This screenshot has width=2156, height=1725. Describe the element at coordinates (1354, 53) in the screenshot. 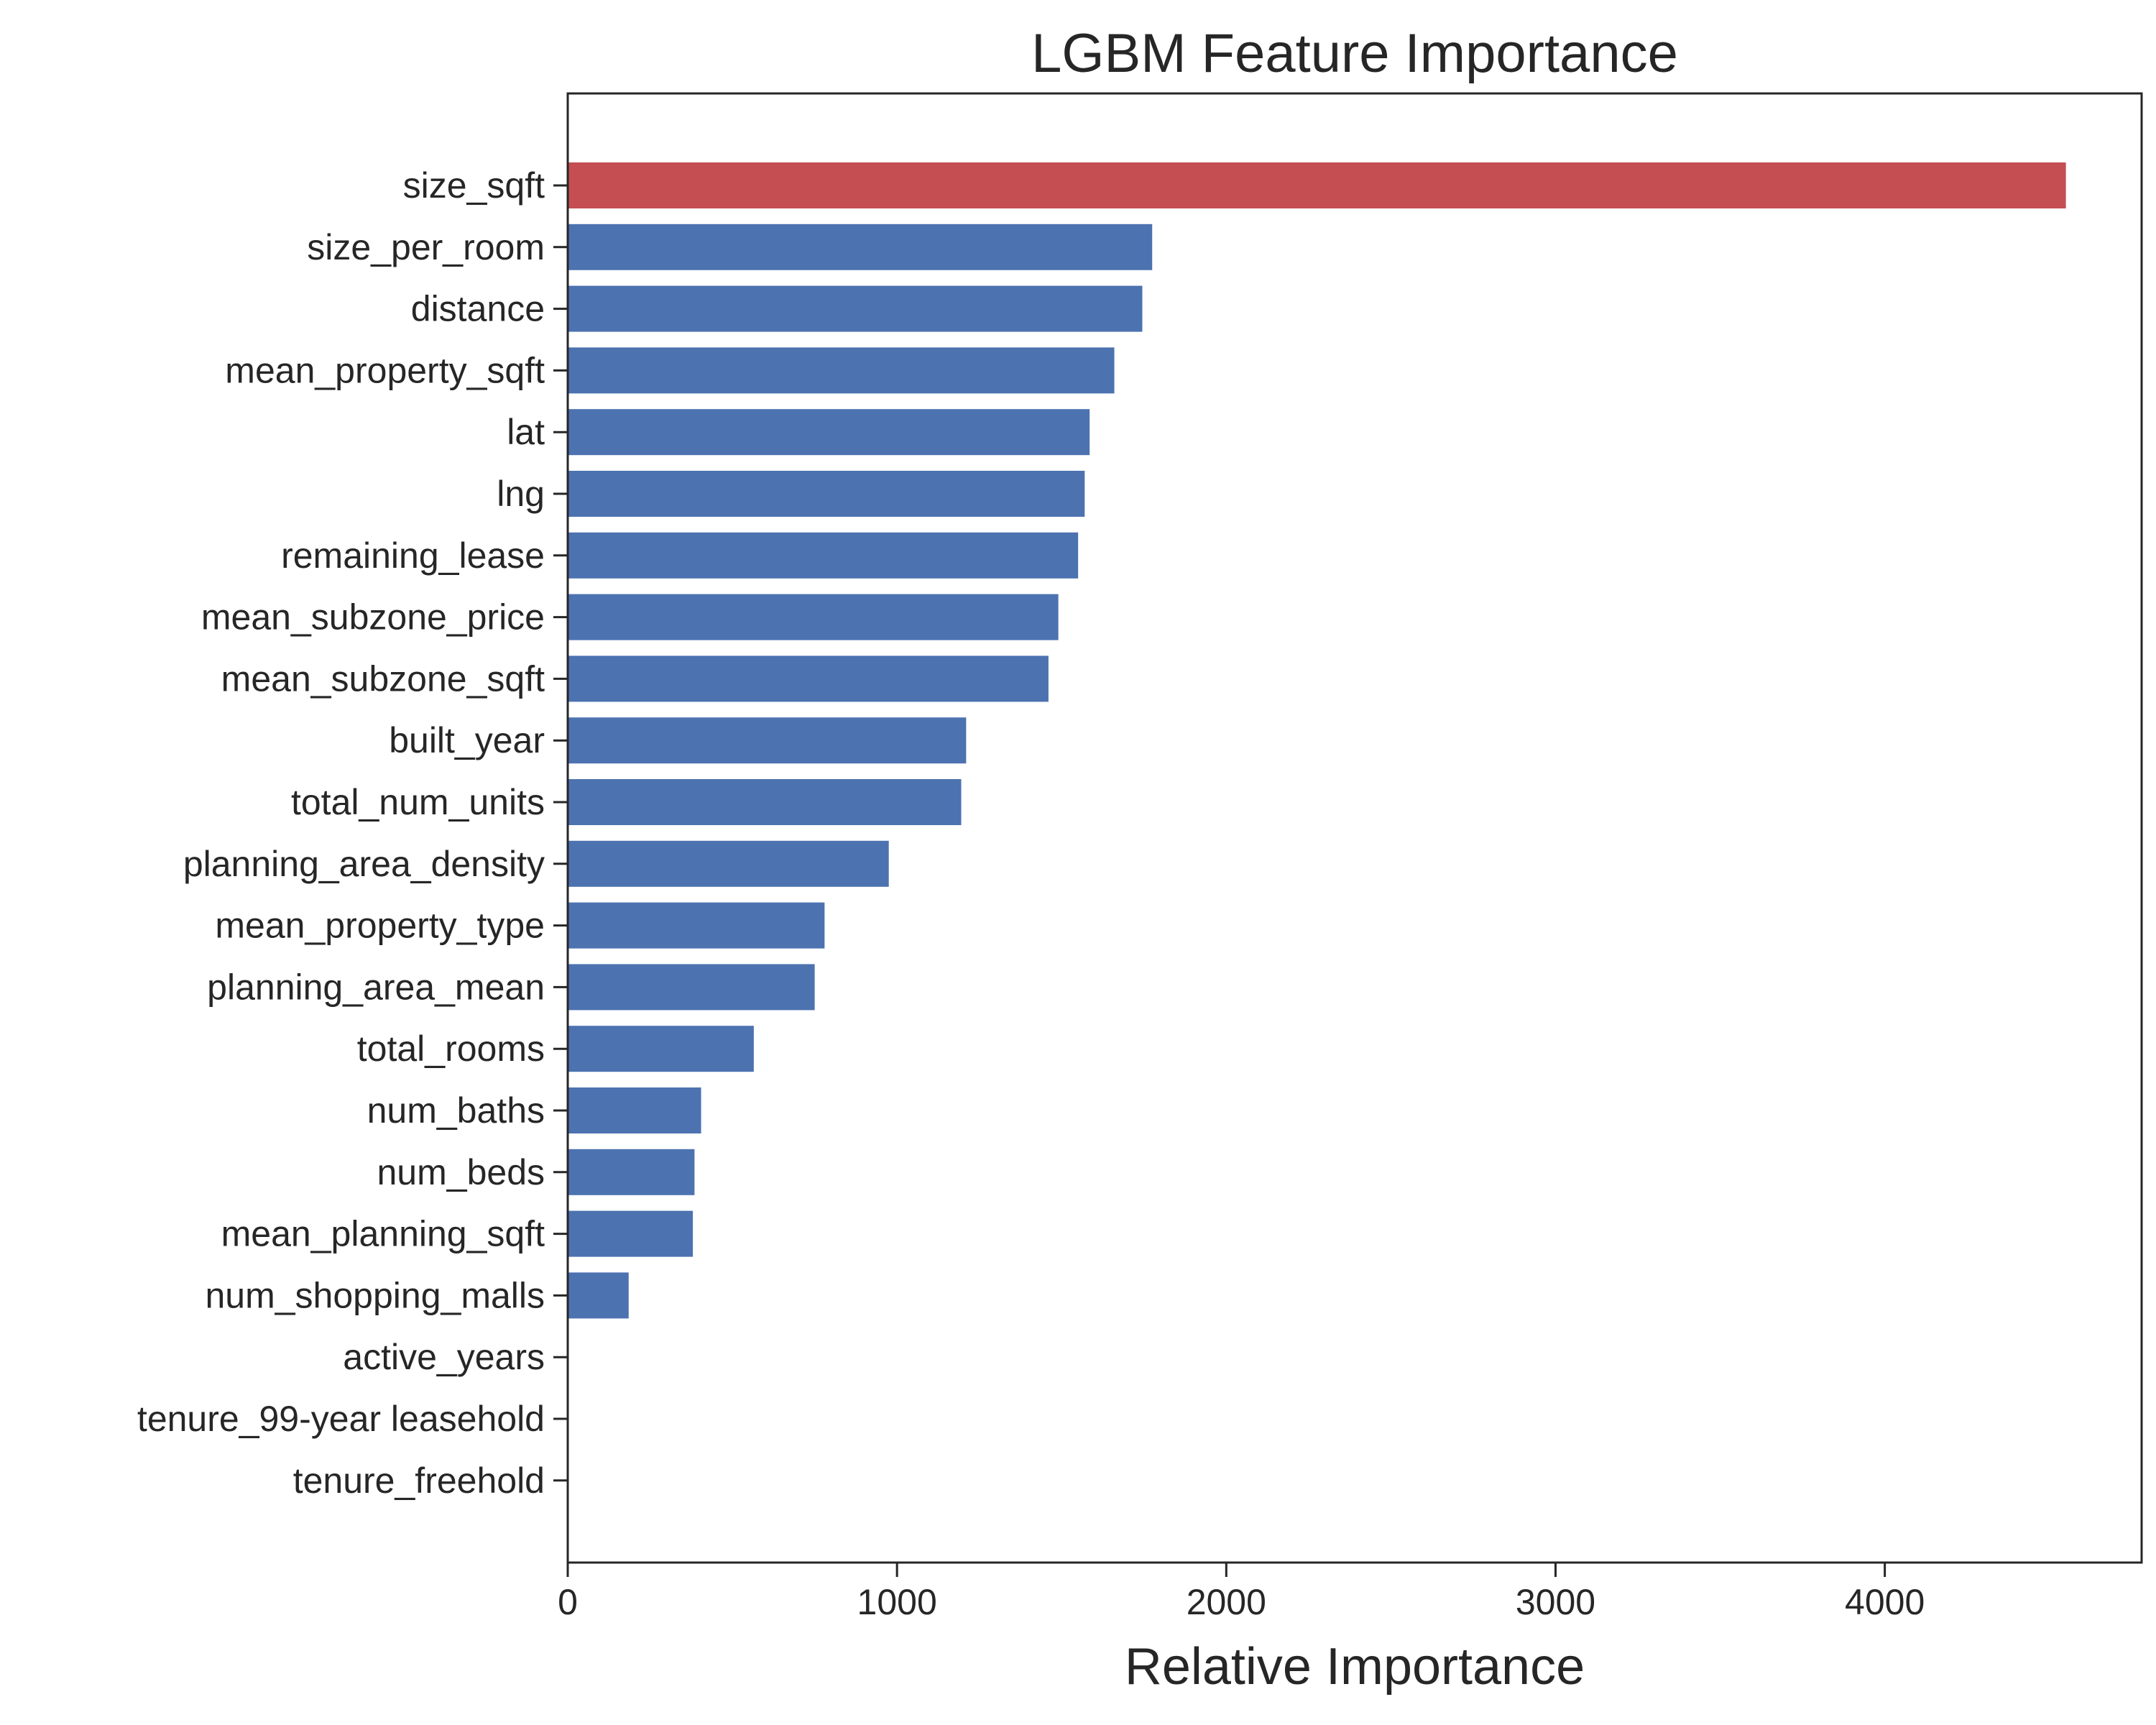

I see `chart-title: LGBM Feature Importance` at that location.